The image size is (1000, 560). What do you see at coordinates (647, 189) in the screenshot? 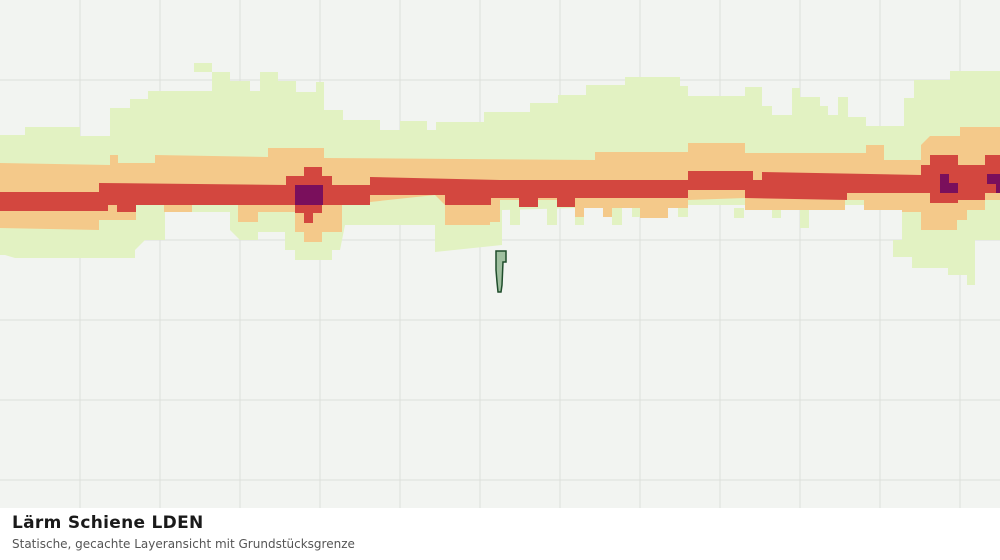
I see `noise-zone-very-high` at bounding box center [647, 189].